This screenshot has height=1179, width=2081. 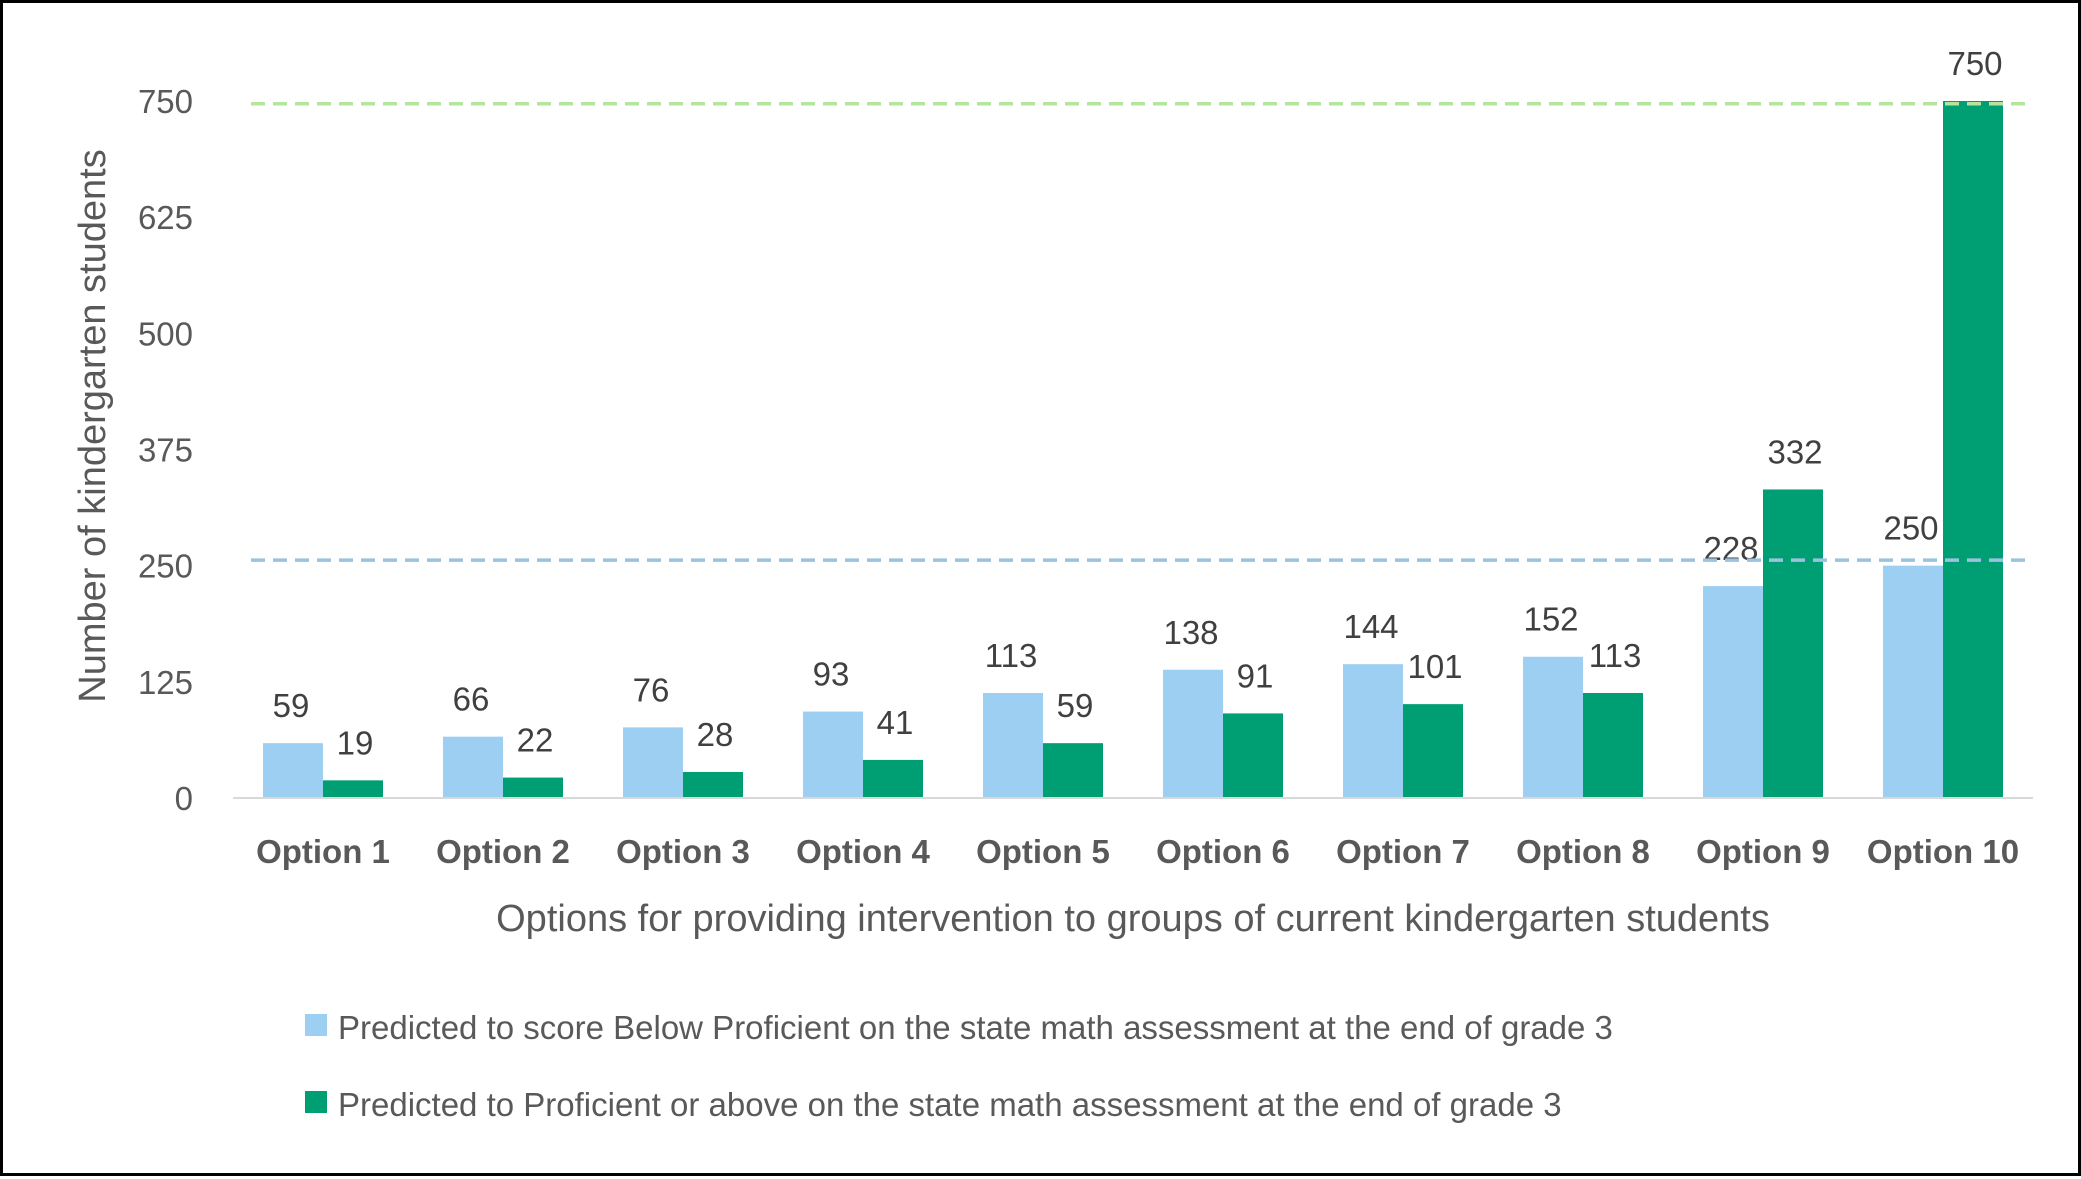 I want to click on x-tick-label: Option 7, so click(x=1403, y=851).